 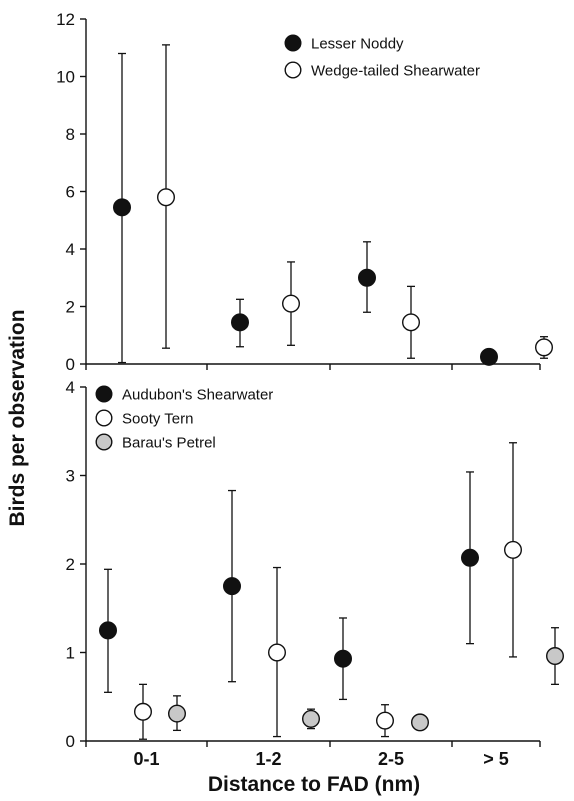 I want to click on y-tick-label: 3, so click(x=70, y=476).